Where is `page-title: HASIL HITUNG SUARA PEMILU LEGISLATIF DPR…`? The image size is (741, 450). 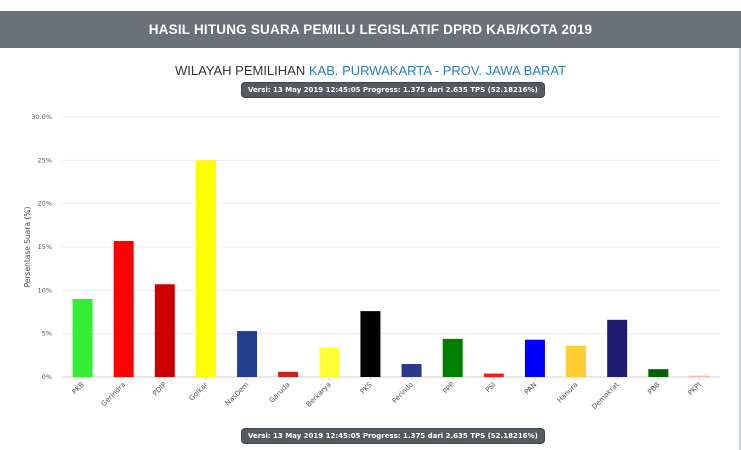 page-title: HASIL HITUNG SUARA PEMILU LEGISLATIF DPR… is located at coordinates (370, 29).